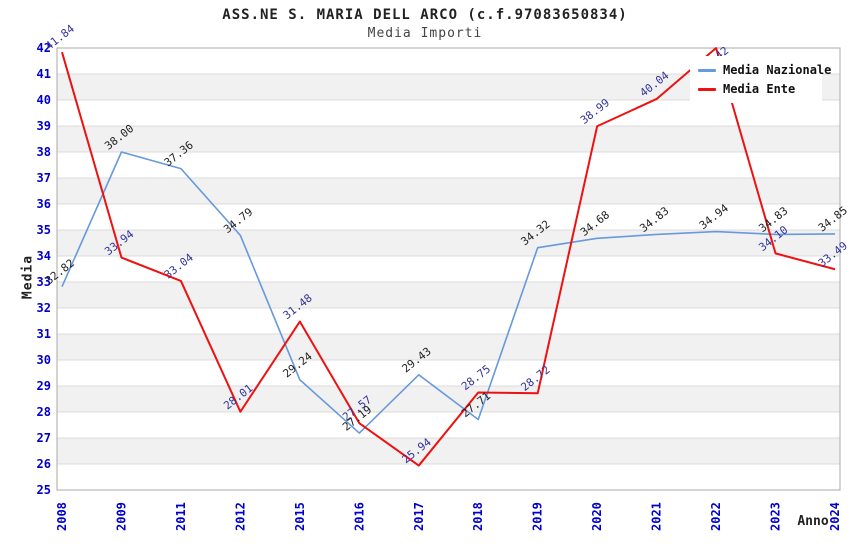  I want to click on x-tick-label: 2015, so click(300, 516).